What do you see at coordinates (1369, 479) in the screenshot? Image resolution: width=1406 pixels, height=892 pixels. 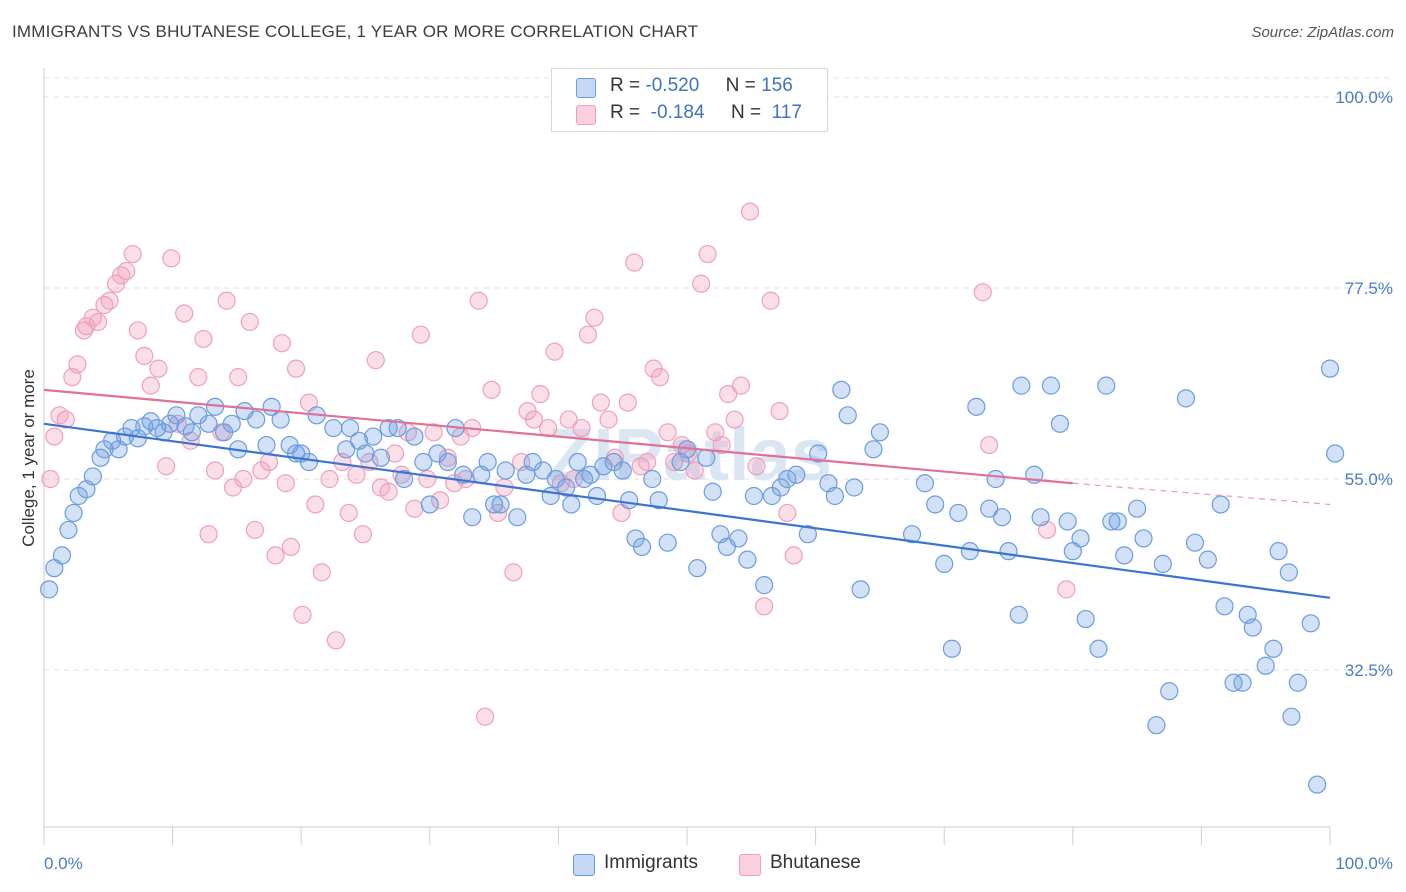 I see `y-tick-label: 55.0%` at bounding box center [1369, 479].